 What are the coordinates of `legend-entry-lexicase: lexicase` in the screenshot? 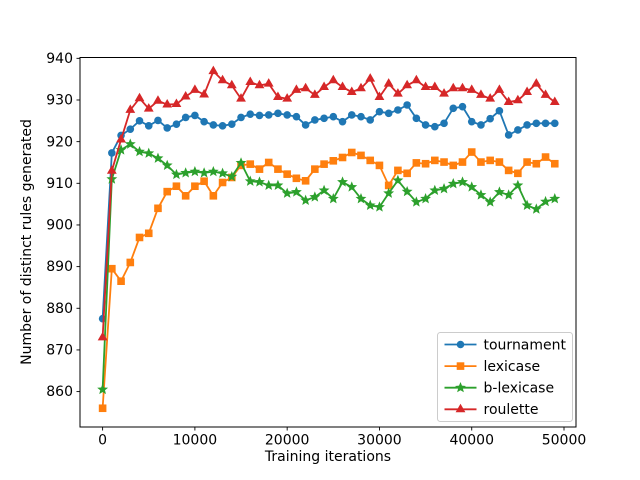 It's located at (492, 367).